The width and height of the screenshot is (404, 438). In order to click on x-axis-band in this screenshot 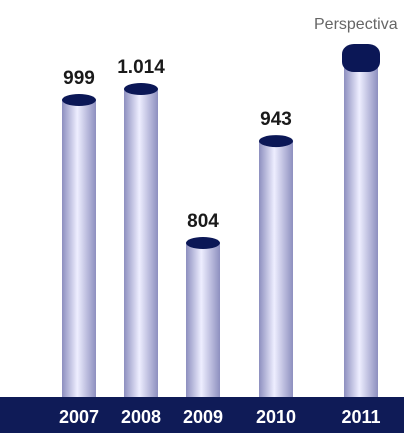, I will do `click(202, 415)`.